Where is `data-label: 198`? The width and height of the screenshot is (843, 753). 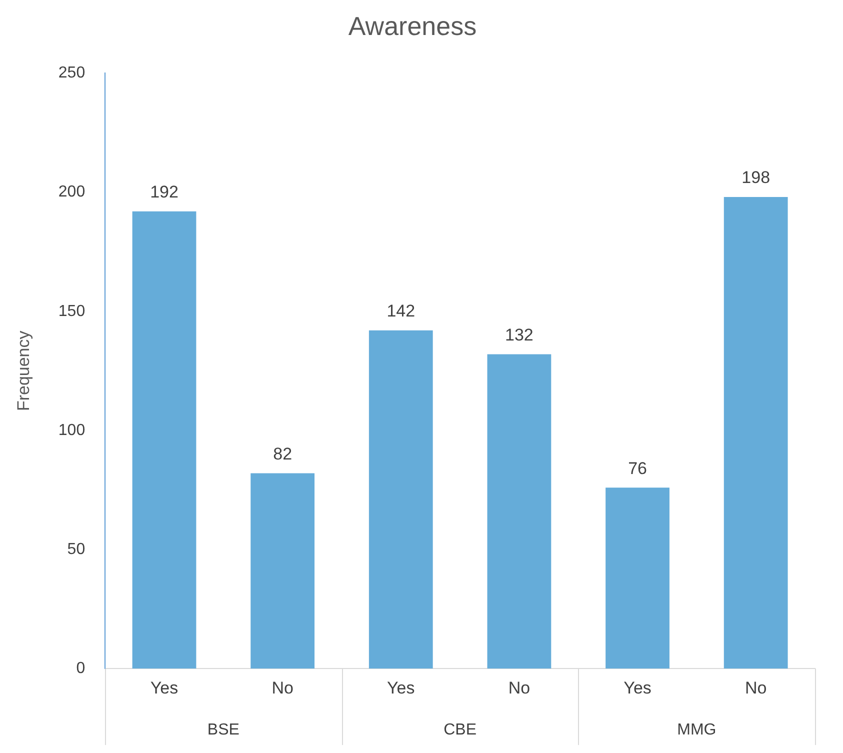 data-label: 198 is located at coordinates (756, 178).